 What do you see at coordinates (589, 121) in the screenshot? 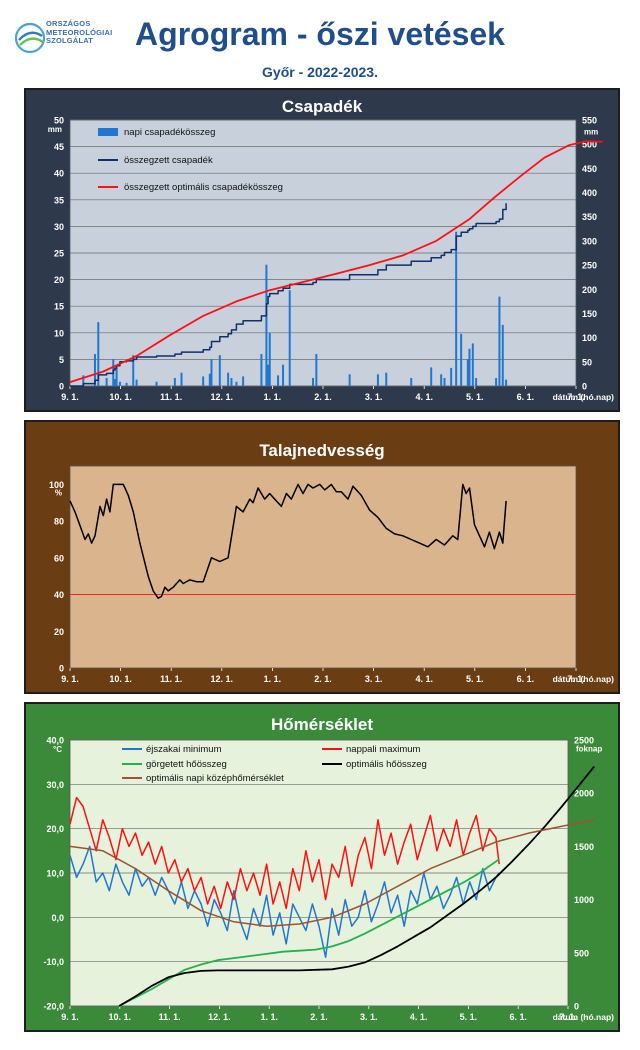
I see `y-right-tick-label: 550` at bounding box center [589, 121].